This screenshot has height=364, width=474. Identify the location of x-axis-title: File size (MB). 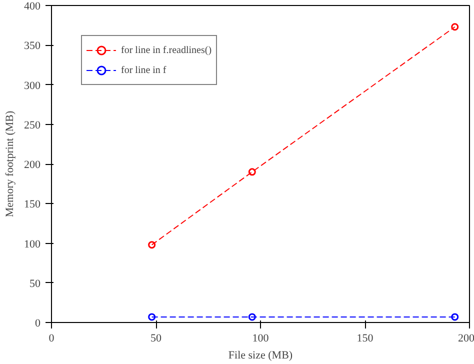
(260, 356).